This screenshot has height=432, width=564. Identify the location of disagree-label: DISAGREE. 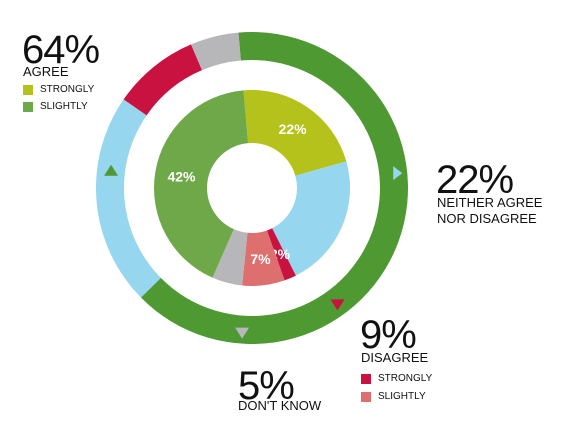
(395, 357).